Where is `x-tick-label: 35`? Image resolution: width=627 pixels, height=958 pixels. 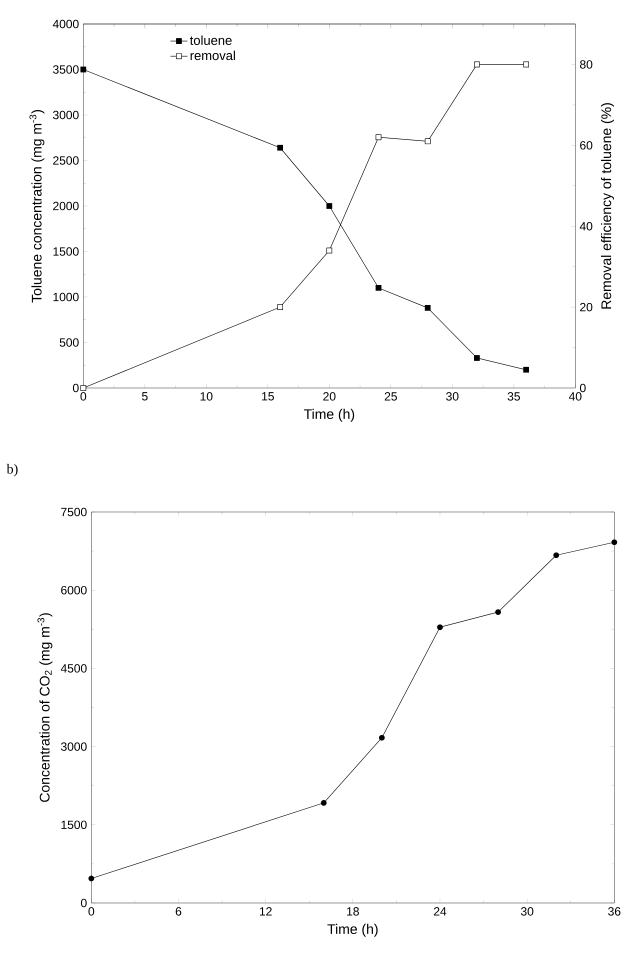
x-tick-label: 35 is located at coordinates (513, 396).